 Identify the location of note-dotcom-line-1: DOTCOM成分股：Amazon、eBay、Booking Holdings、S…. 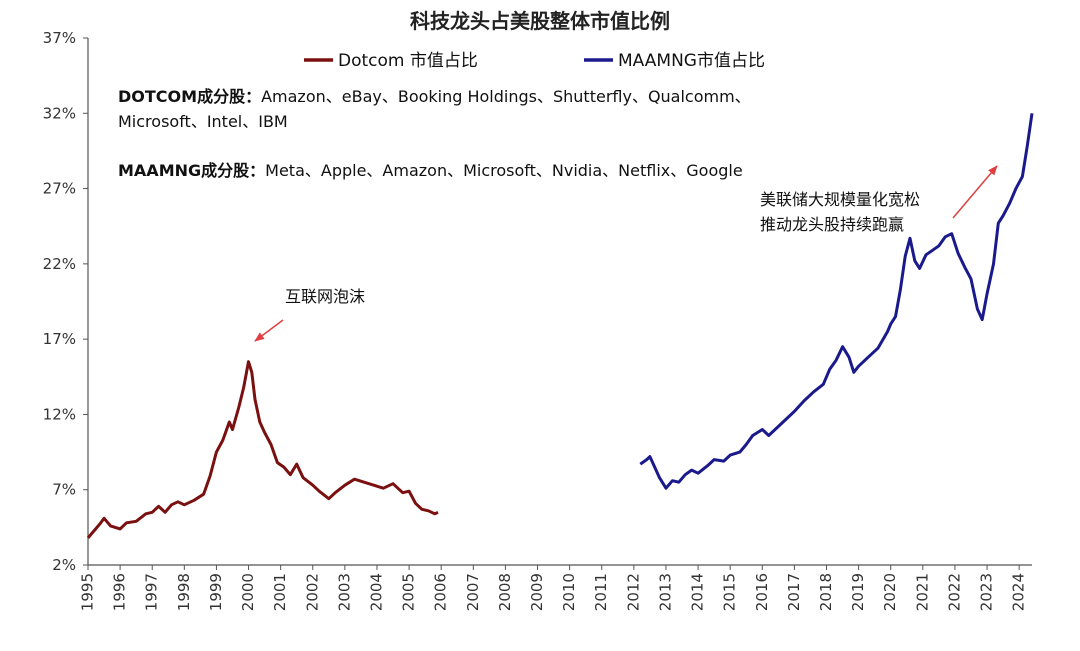
(434, 96).